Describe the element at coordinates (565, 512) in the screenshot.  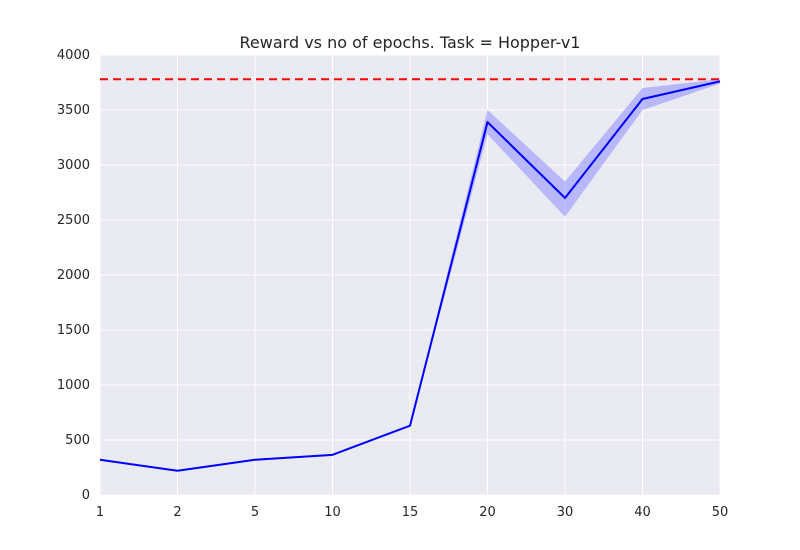
I see `x-tick-label: 30` at that location.